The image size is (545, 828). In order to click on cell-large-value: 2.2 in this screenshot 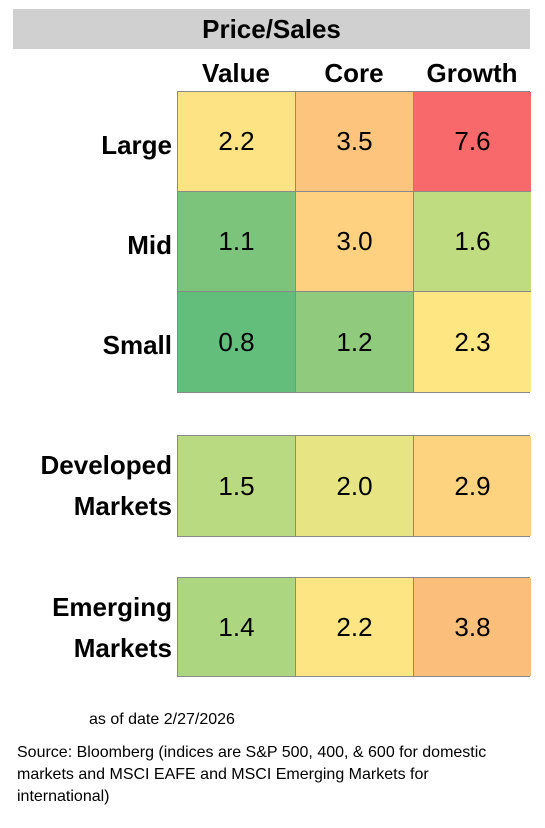, I will do `click(237, 142)`.